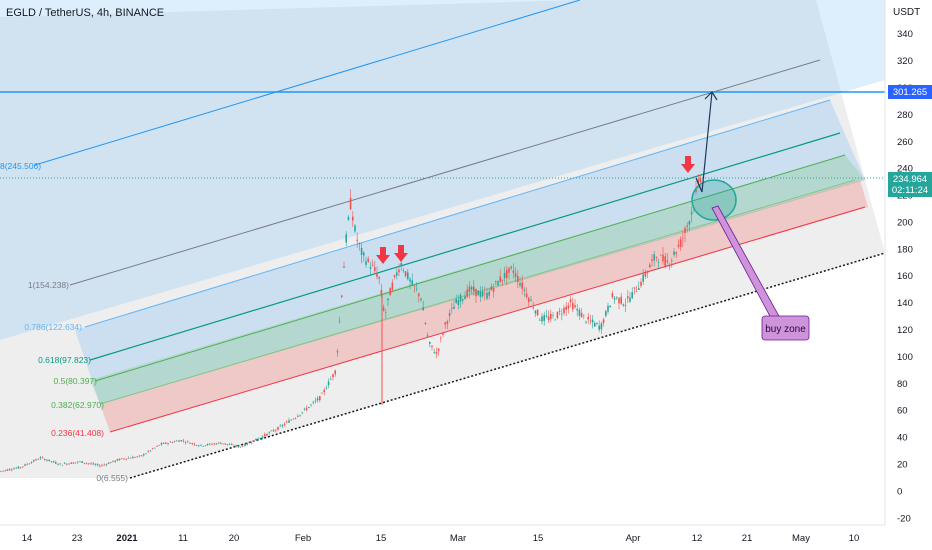  What do you see at coordinates (785, 328) in the screenshot?
I see `buy-zone-callout` at bounding box center [785, 328].